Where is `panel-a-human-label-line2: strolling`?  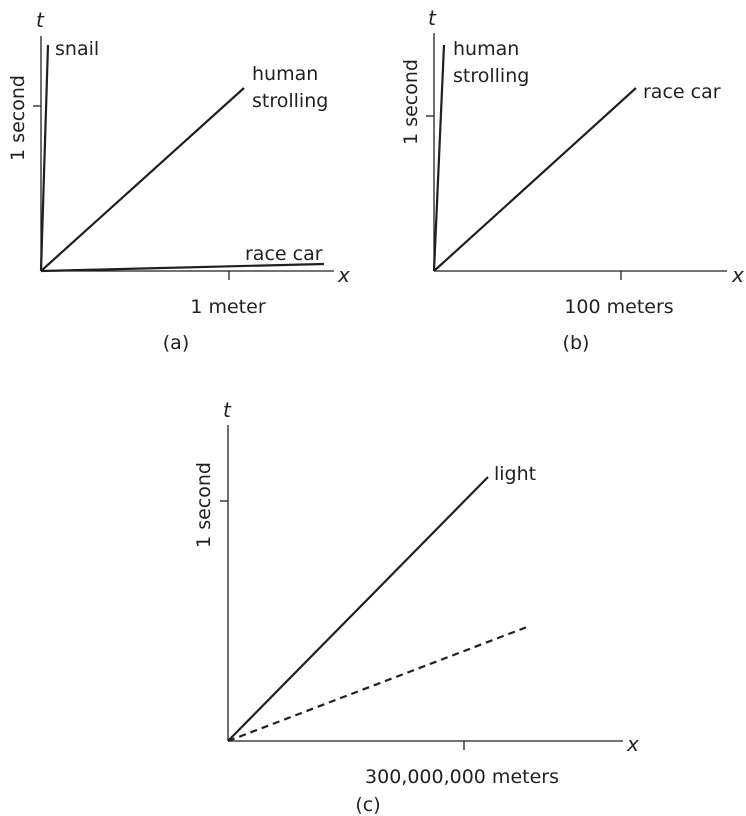 panel-a-human-label-line2: strolling is located at coordinates (290, 101).